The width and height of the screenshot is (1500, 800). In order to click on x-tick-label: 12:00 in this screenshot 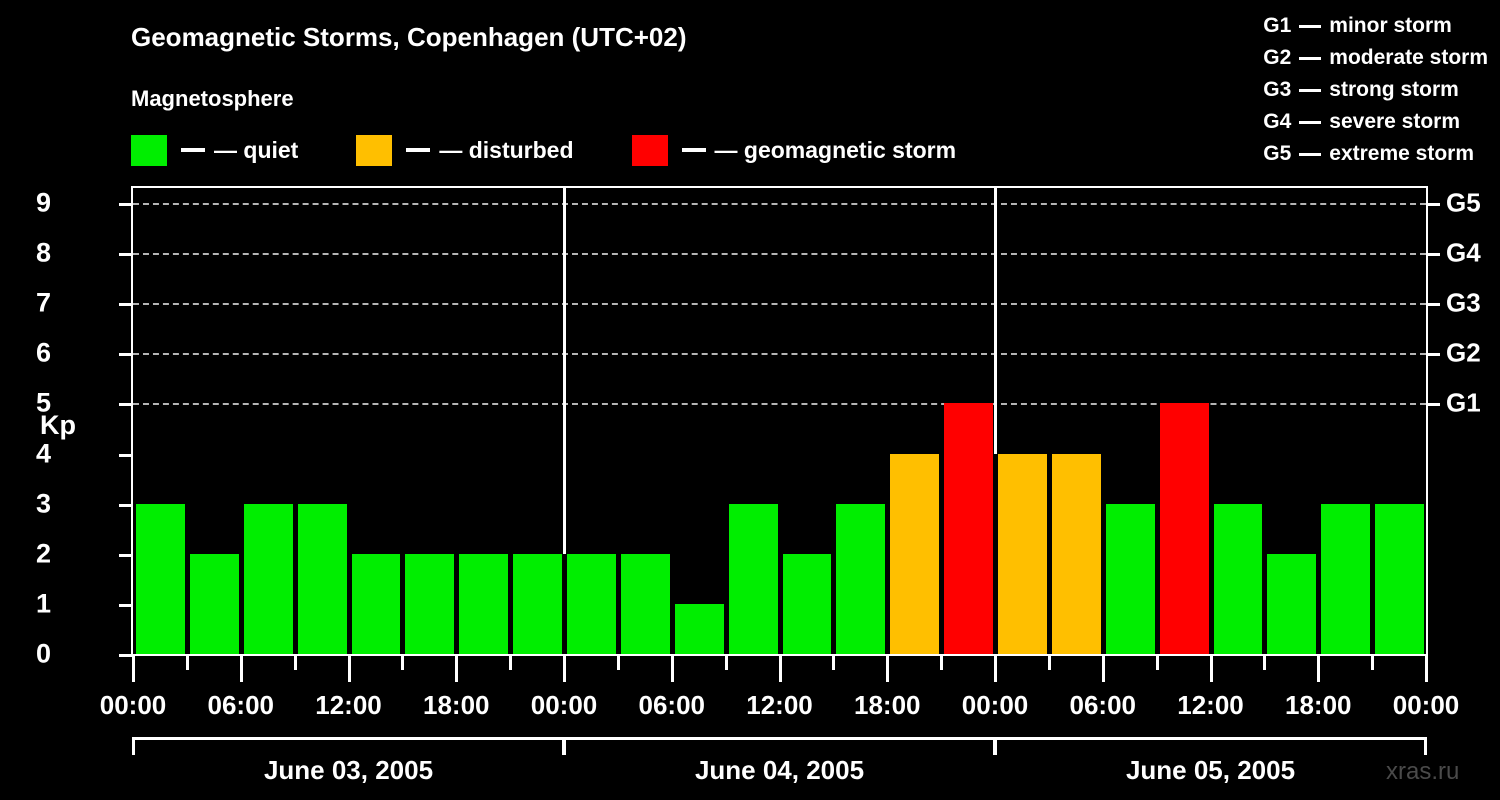, I will do `click(348, 705)`.